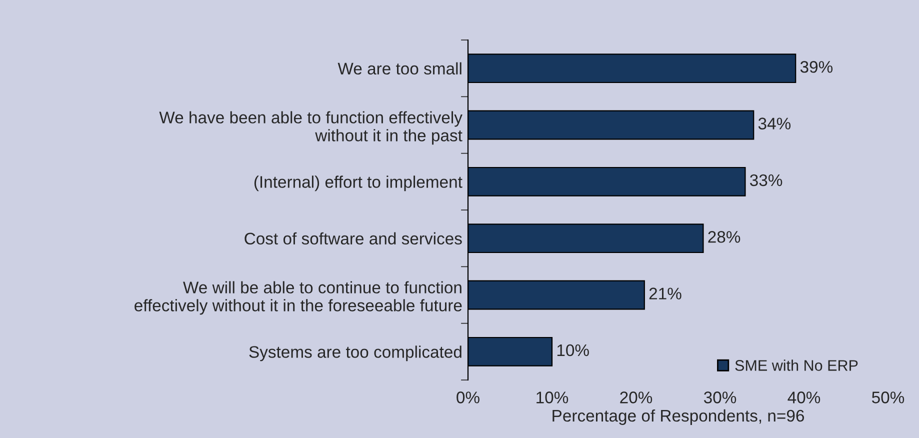 This screenshot has height=438, width=919. What do you see at coordinates (678, 417) in the screenshot?
I see `x-axis-title: Percentage of Respondents, n=96` at bounding box center [678, 417].